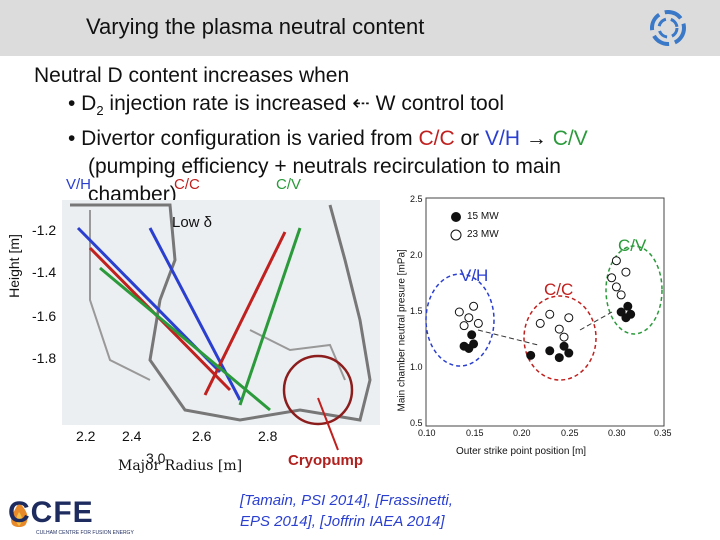 This screenshot has width=720, height=540. I want to click on label-cc: C/C, so click(187, 184).